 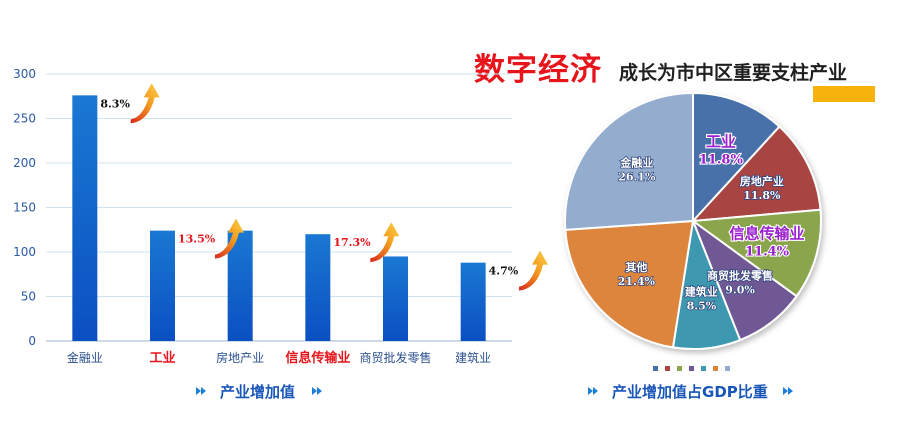 I want to click on pie-slice-label: 其他, so click(x=636, y=267).